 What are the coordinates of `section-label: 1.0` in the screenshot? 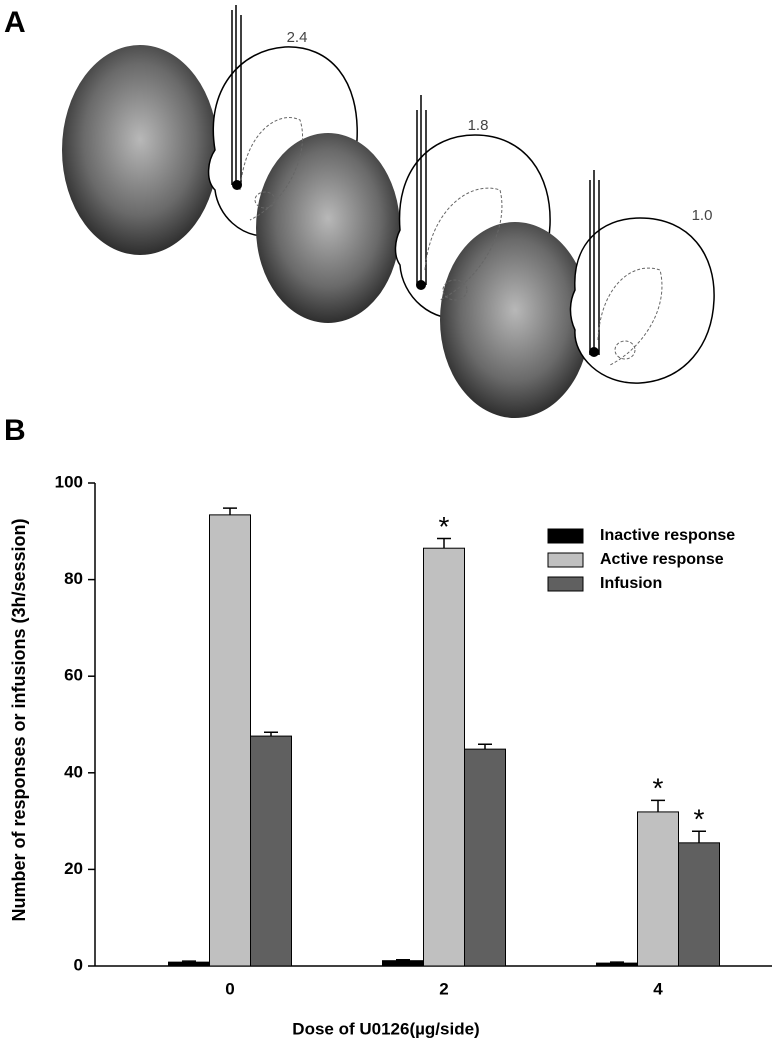 It's located at (702, 215).